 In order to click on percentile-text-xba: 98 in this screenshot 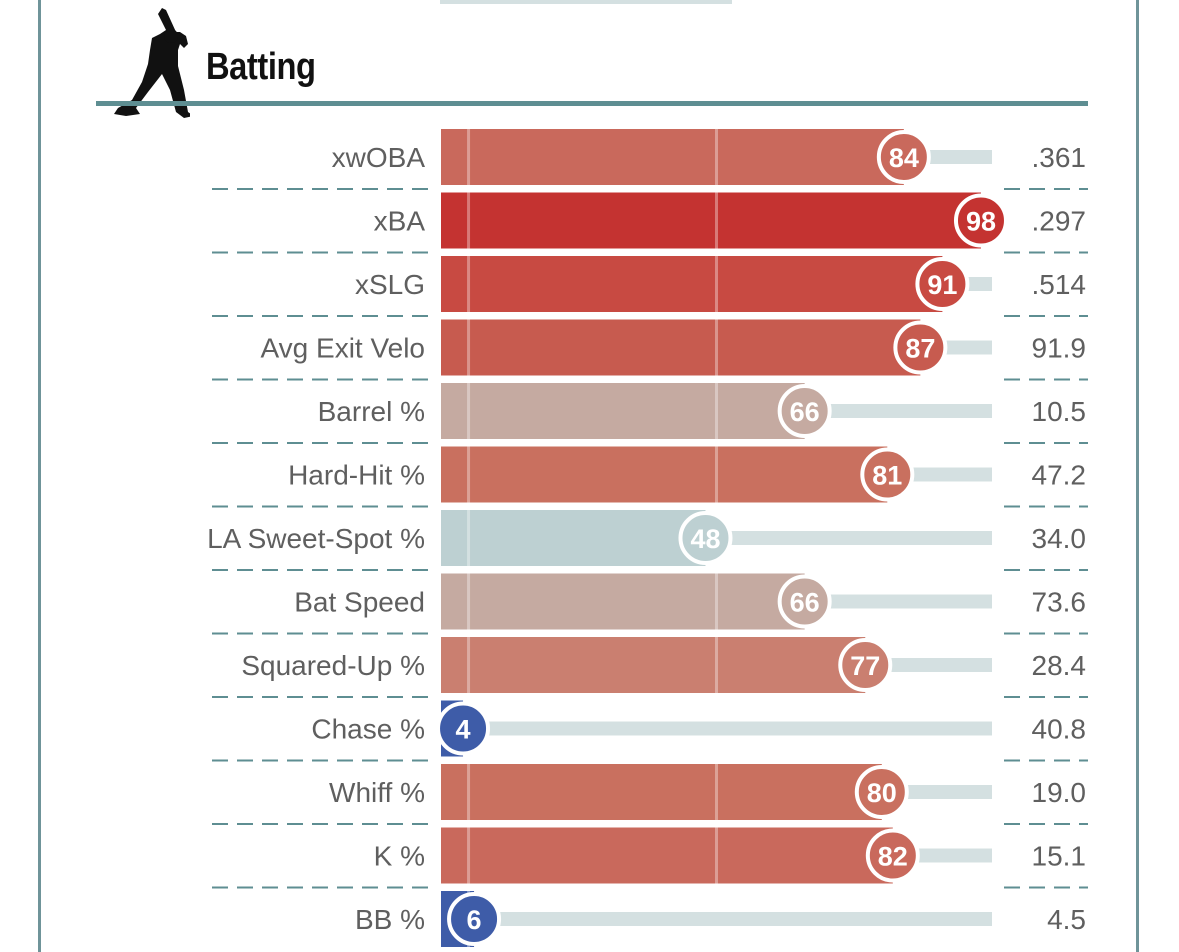, I will do `click(981, 222)`.